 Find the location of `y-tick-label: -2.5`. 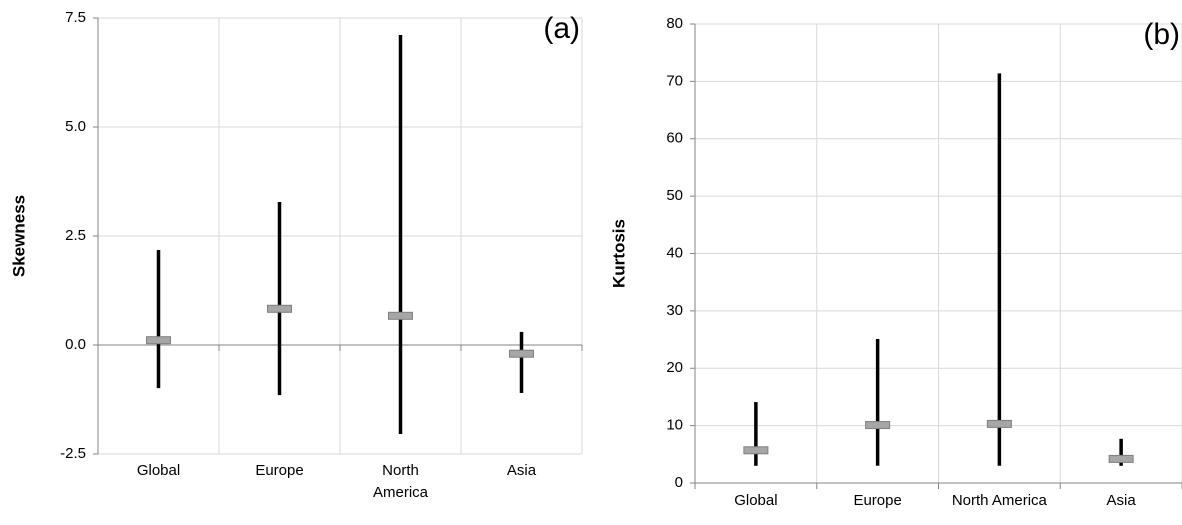

y-tick-label: -2.5 is located at coordinates (73, 453).